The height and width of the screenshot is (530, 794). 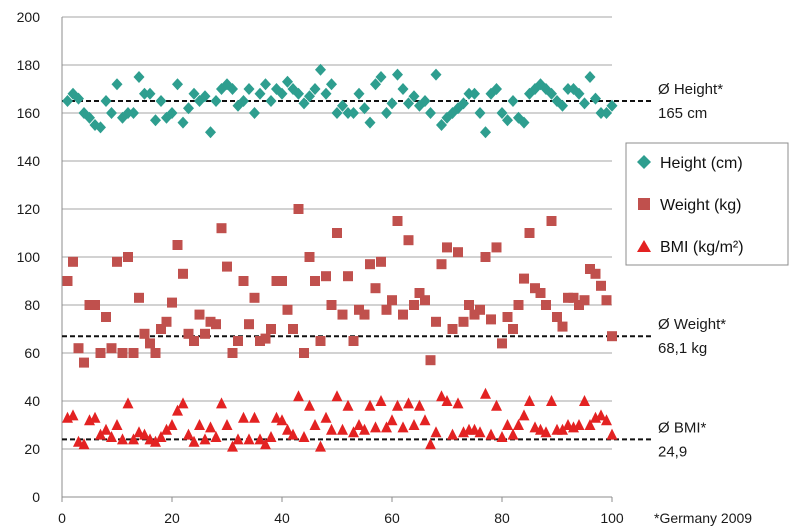 What do you see at coordinates (36, 497) in the screenshot?
I see `y-tick-label: 0` at bounding box center [36, 497].